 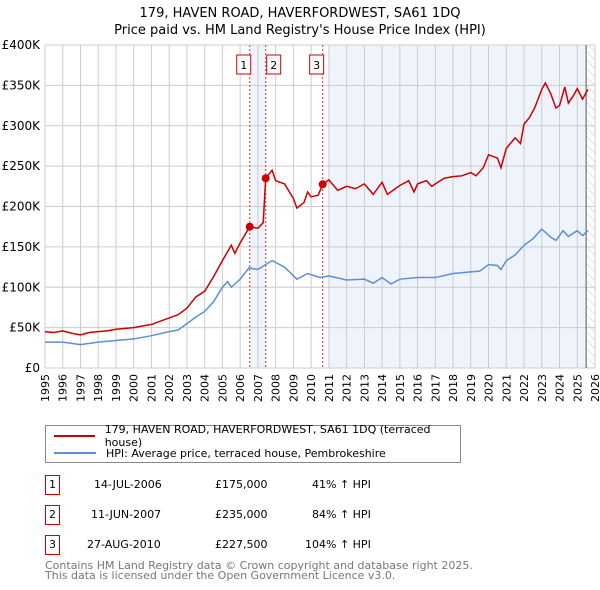 I want to click on sale-number: 2, so click(x=52, y=515).